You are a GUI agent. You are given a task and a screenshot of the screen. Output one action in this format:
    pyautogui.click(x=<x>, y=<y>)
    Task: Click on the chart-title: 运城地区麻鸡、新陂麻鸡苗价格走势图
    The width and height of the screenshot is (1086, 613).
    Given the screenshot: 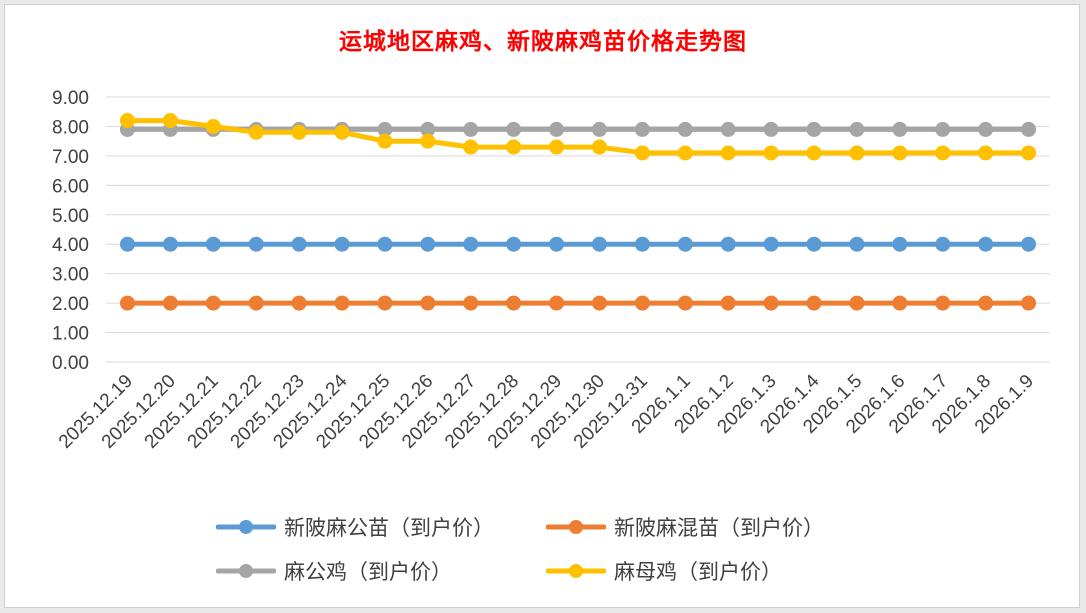 What is the action you would take?
    pyautogui.click(x=543, y=41)
    